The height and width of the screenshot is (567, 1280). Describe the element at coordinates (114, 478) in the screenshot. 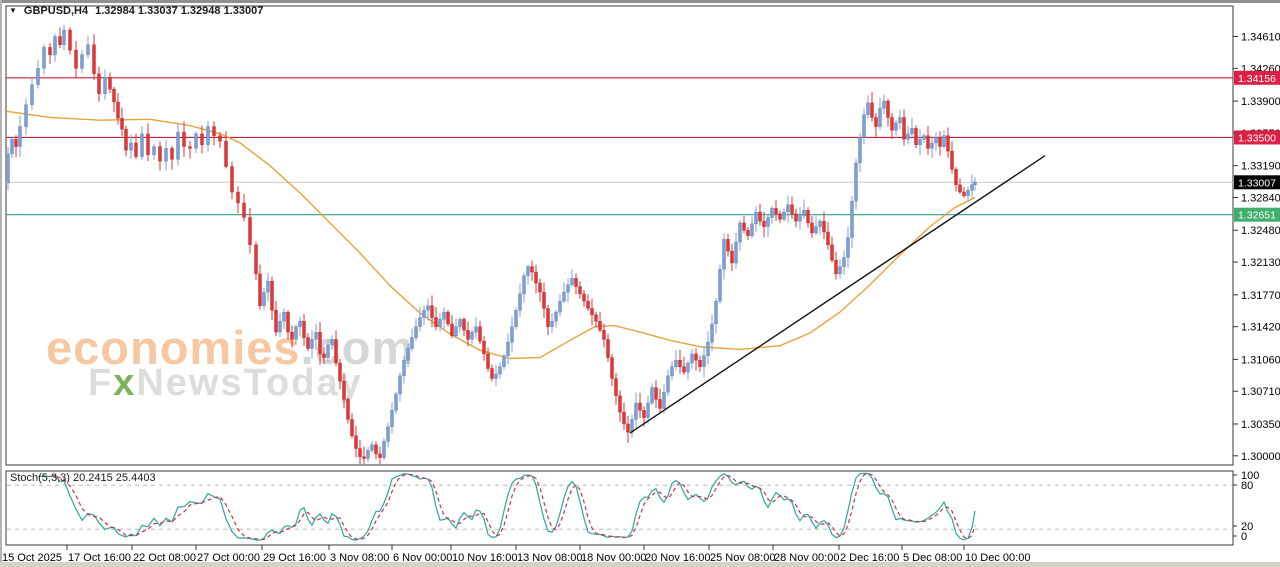

I see `stoch-current-values: 20.2415 25.4403` at that location.